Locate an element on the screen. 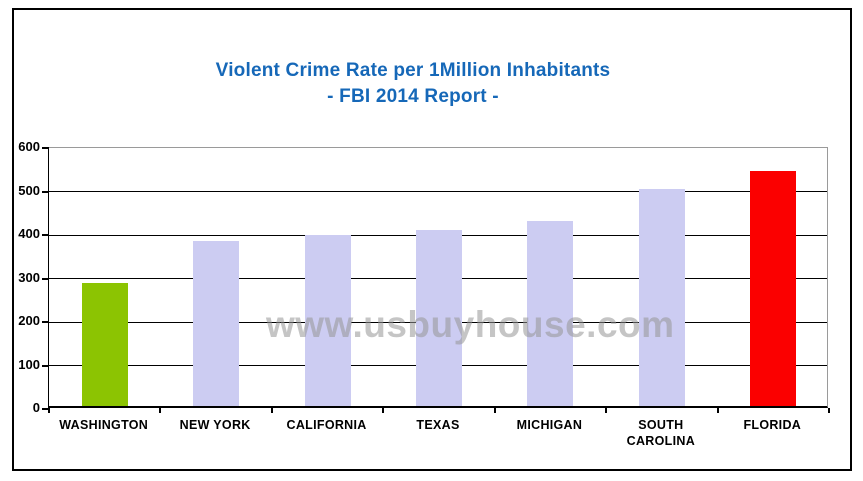 The width and height of the screenshot is (863, 481). x-axis-label-south-carolina: SOUTH CAROLINA is located at coordinates (661, 433).